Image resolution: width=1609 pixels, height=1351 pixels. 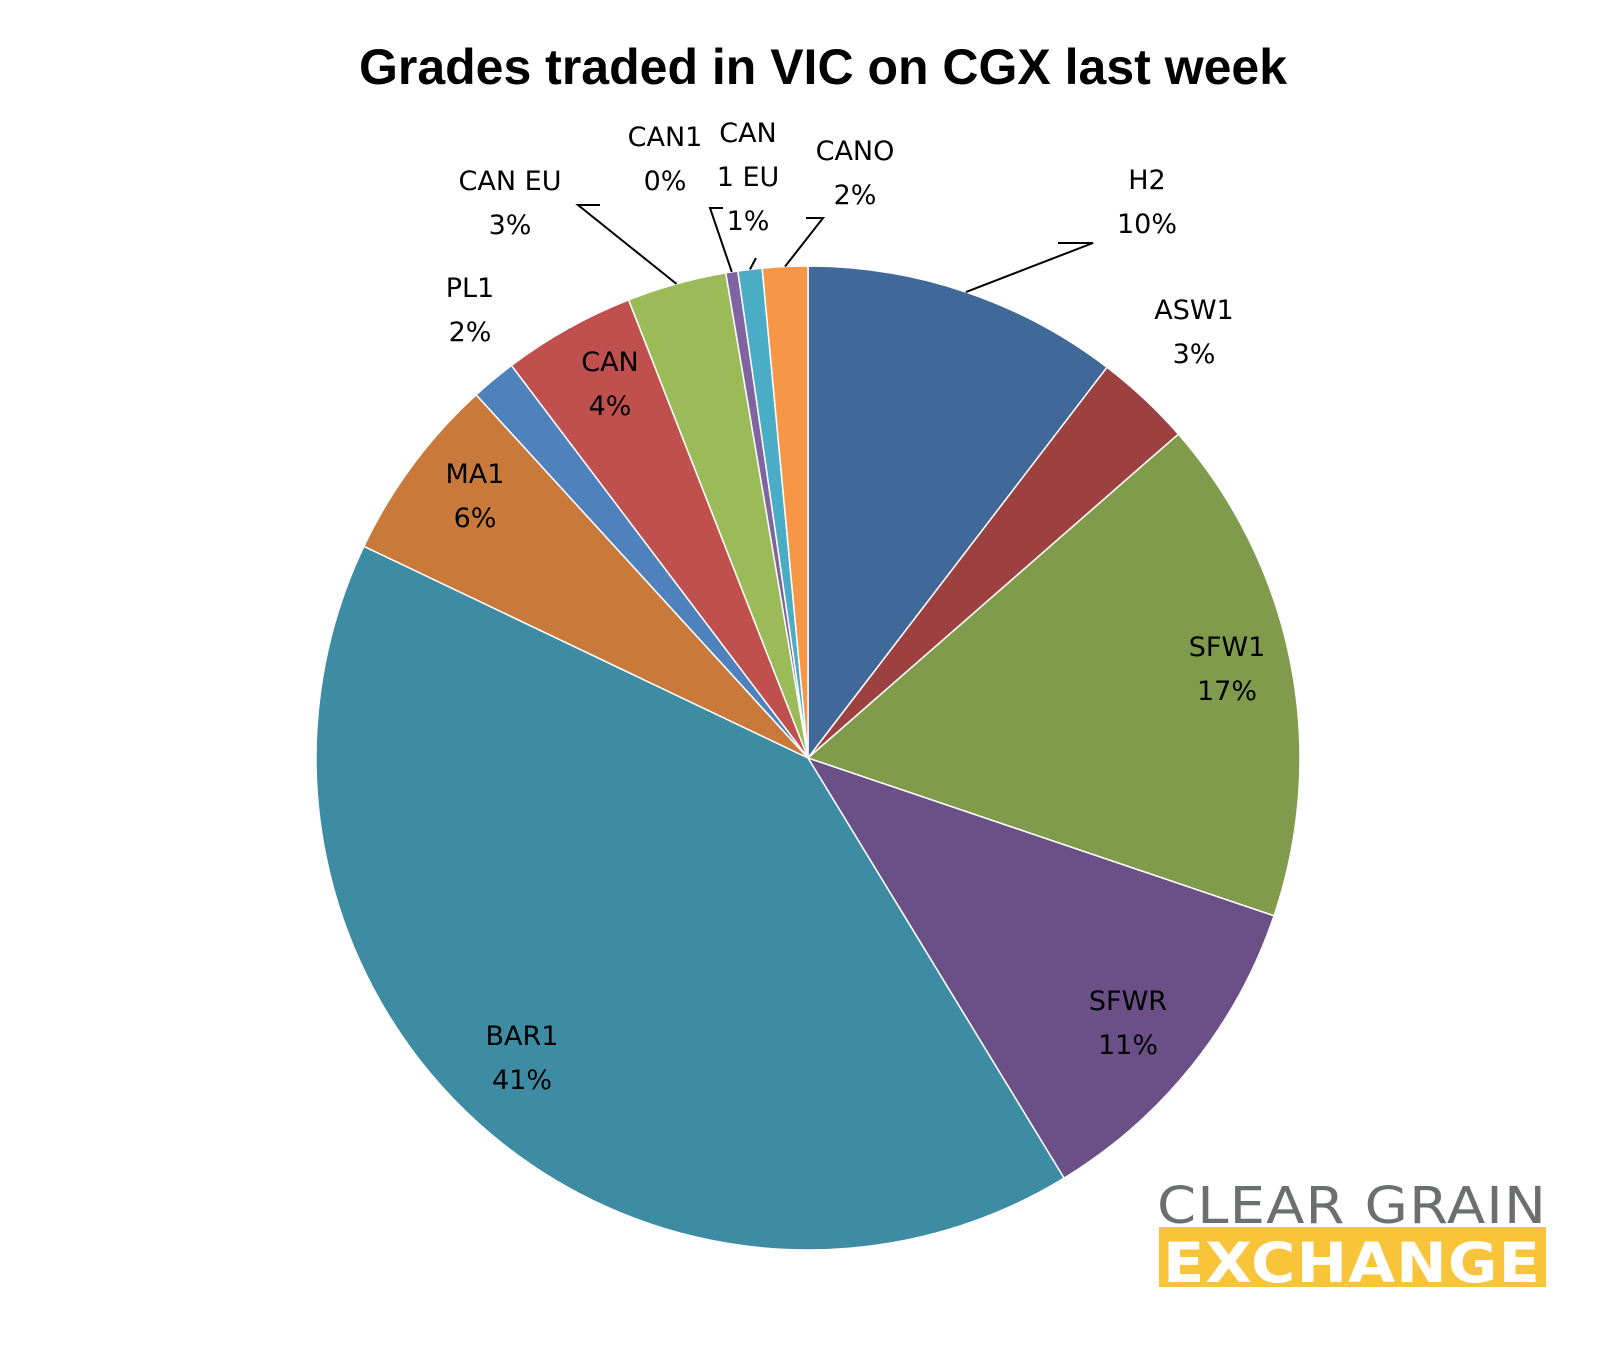 I want to click on slice-label: SFW1 17%, so click(x=1227, y=669).